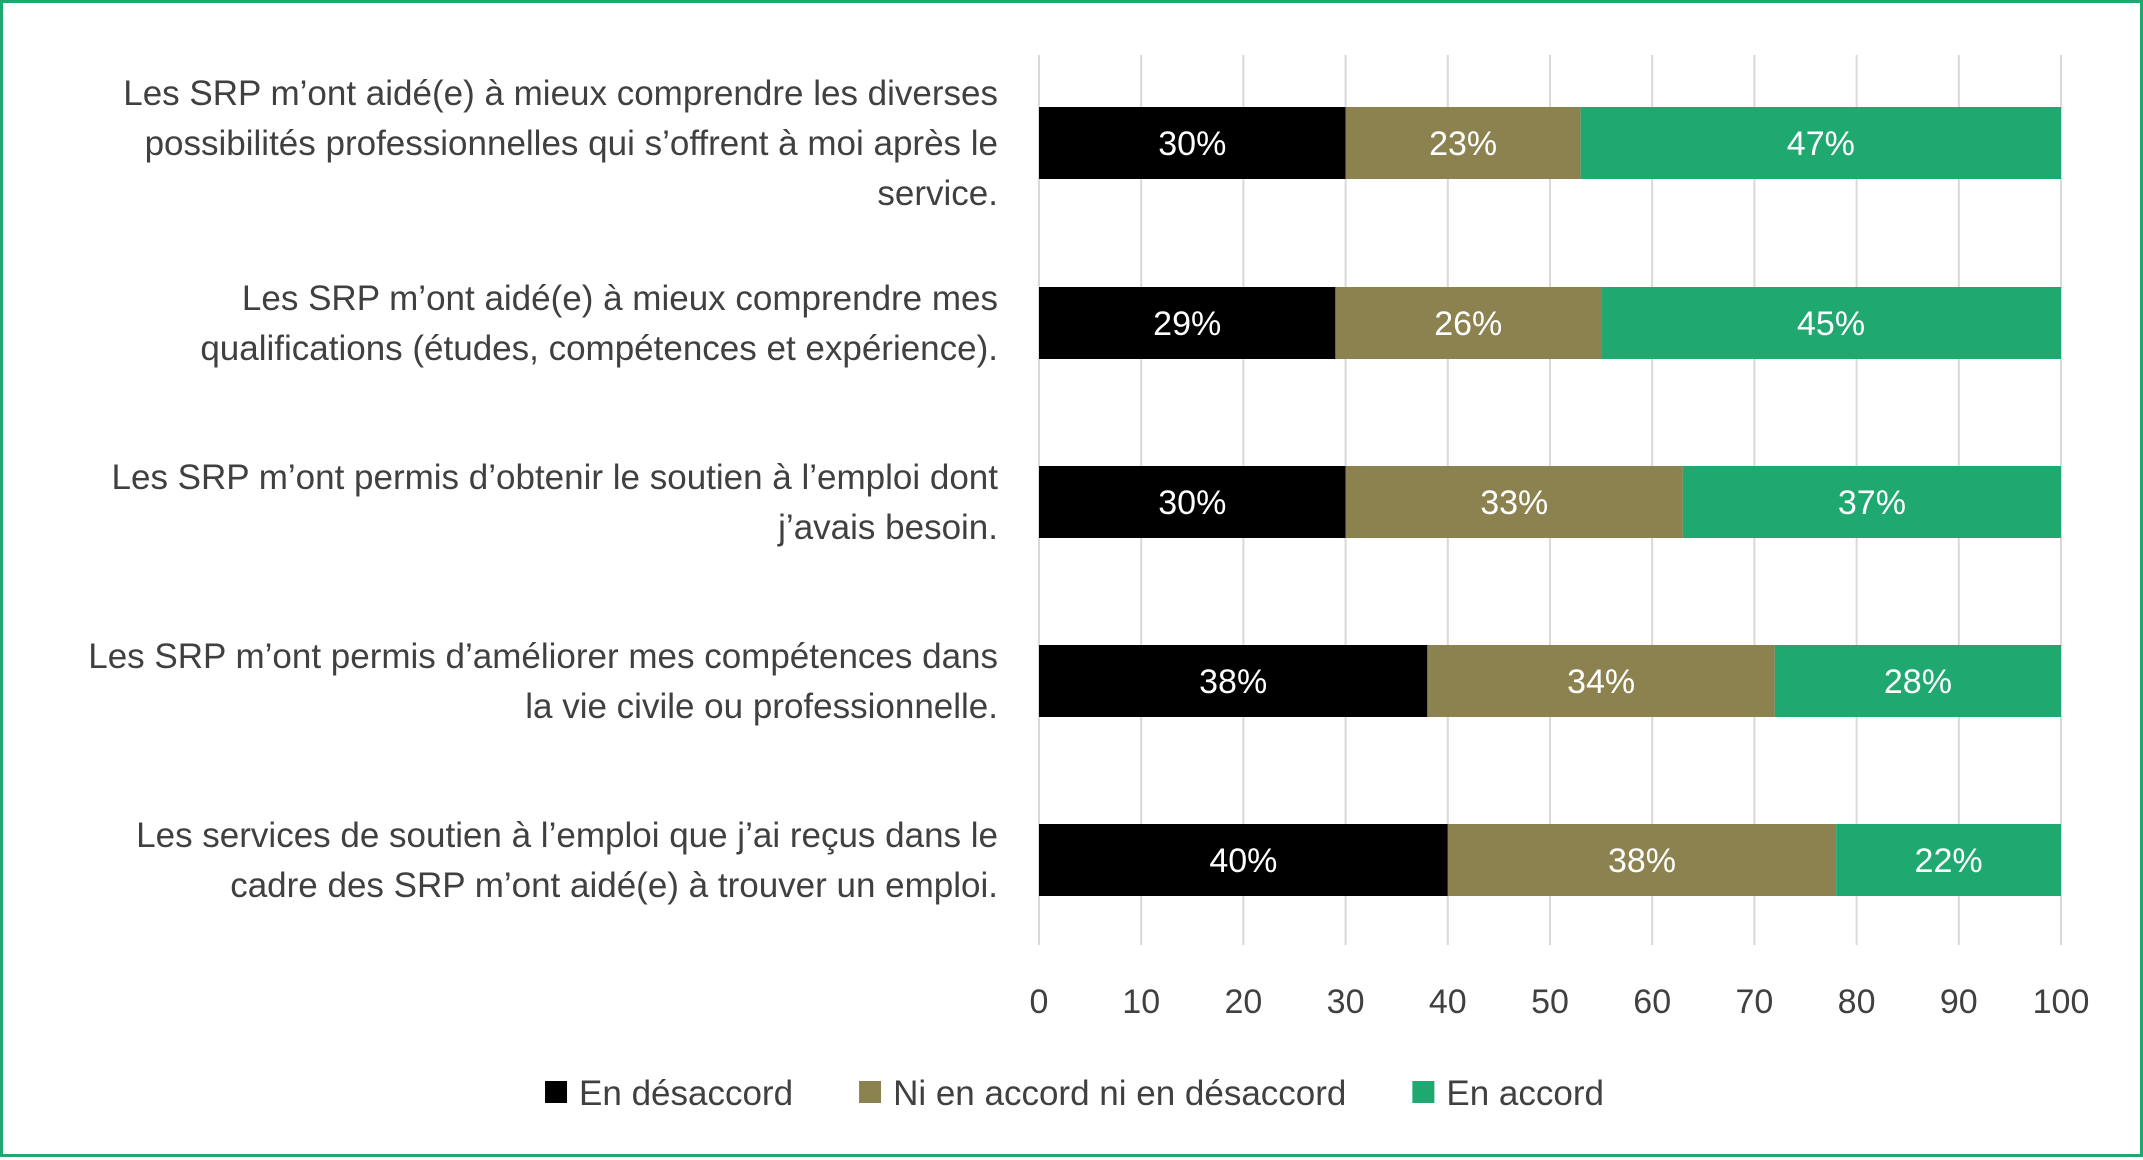 This screenshot has height=1160, width=2143. I want to click on x-tick-label: 100, so click(2061, 1002).